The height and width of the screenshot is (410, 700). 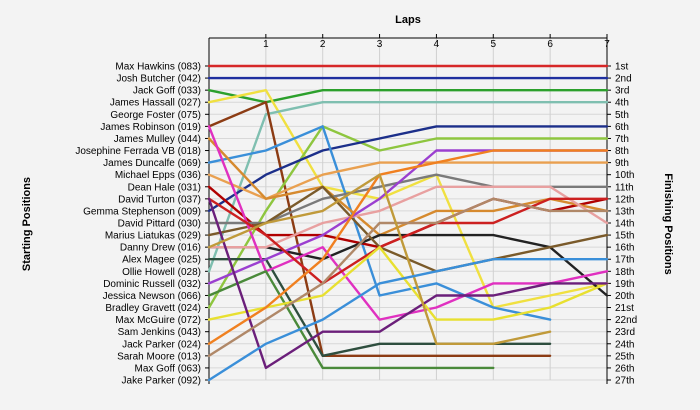 What do you see at coordinates (624, 296) in the screenshot?
I see `finishing-position-label: 20th` at bounding box center [624, 296].